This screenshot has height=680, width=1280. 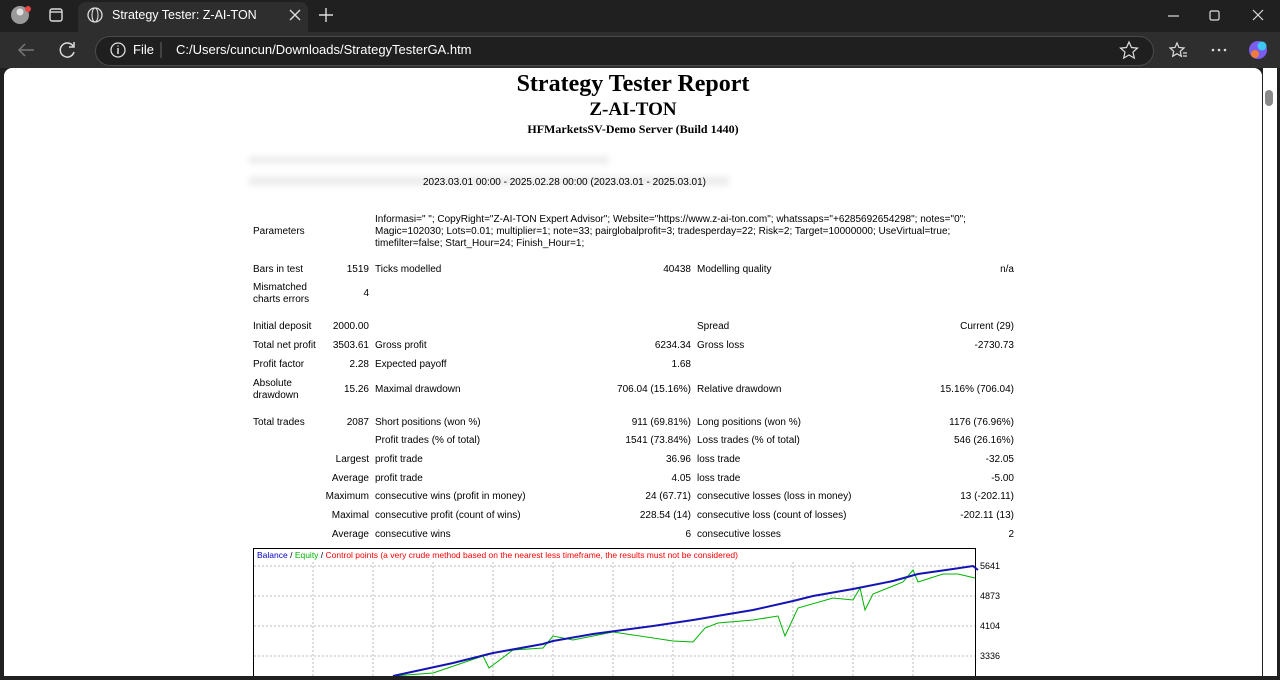 What do you see at coordinates (28, 9) in the screenshot?
I see `profile-badge` at bounding box center [28, 9].